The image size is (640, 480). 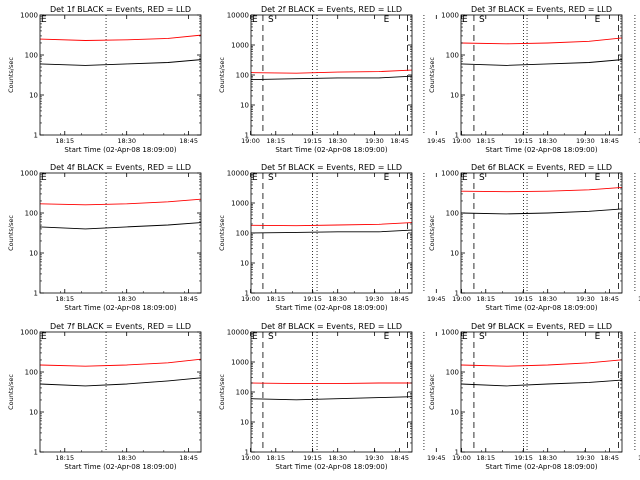 I want to click on panel-title: Det 8f BLACK = Events, RED = LLD, so click(x=331, y=326).